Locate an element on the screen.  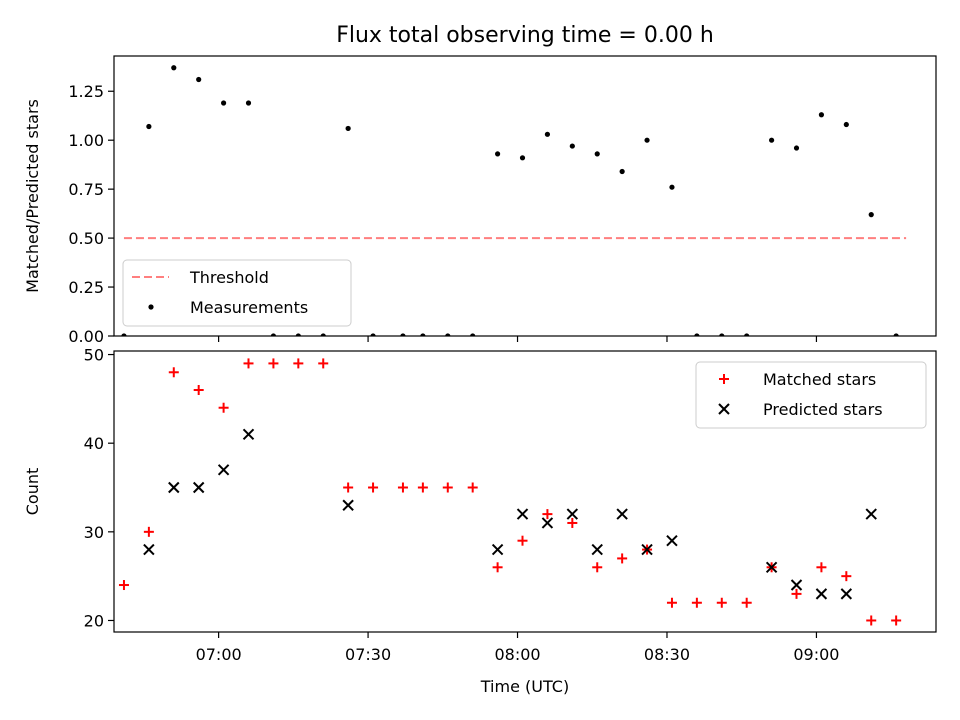
y-tick-label: 40 is located at coordinates (94, 443).